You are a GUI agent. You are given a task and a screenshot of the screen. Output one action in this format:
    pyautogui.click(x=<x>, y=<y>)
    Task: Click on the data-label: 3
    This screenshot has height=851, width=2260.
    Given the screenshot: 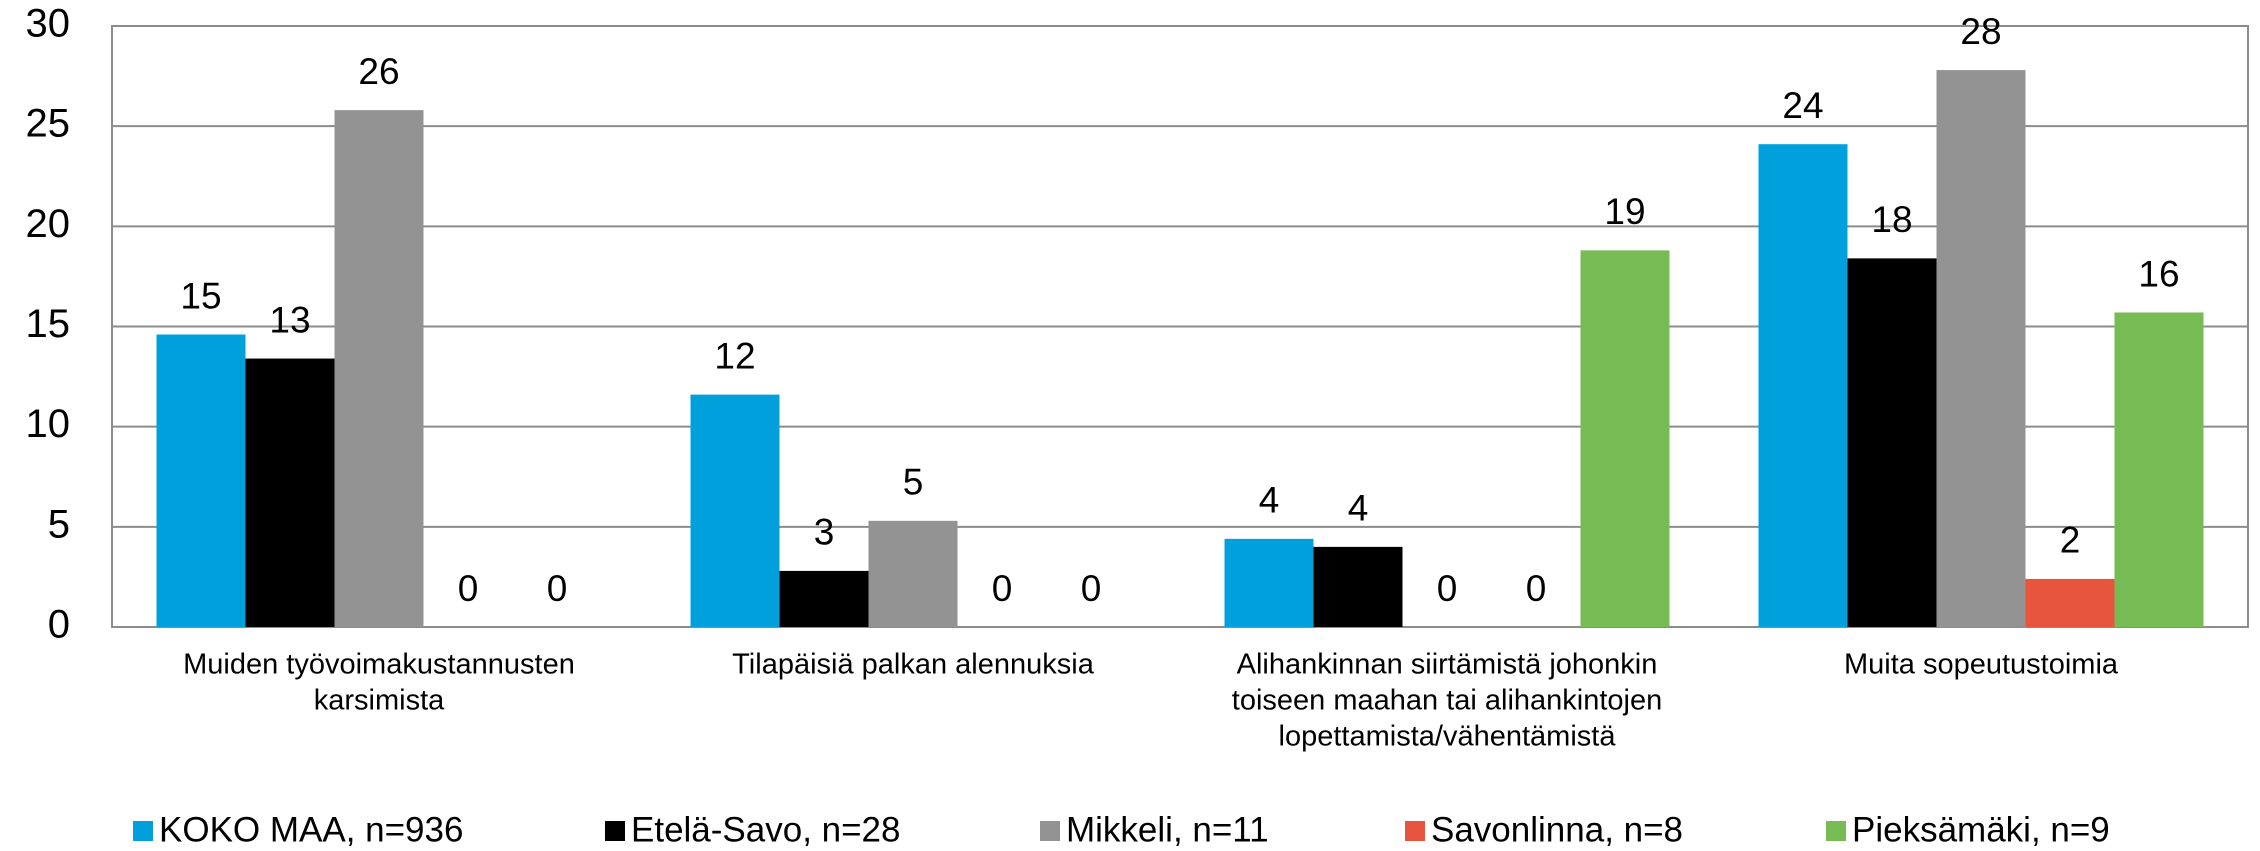 What is the action you would take?
    pyautogui.click(x=824, y=532)
    